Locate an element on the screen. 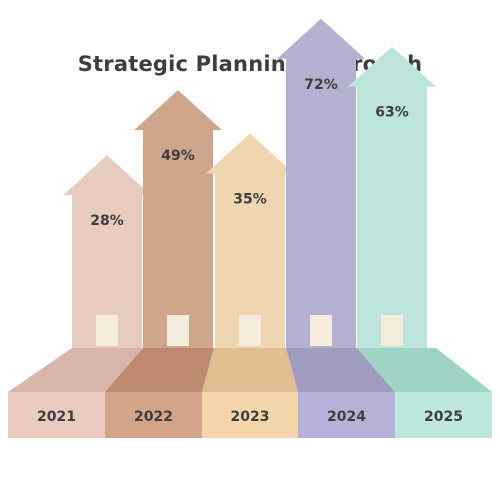  year-label-2021: 2021 is located at coordinates (56, 417).